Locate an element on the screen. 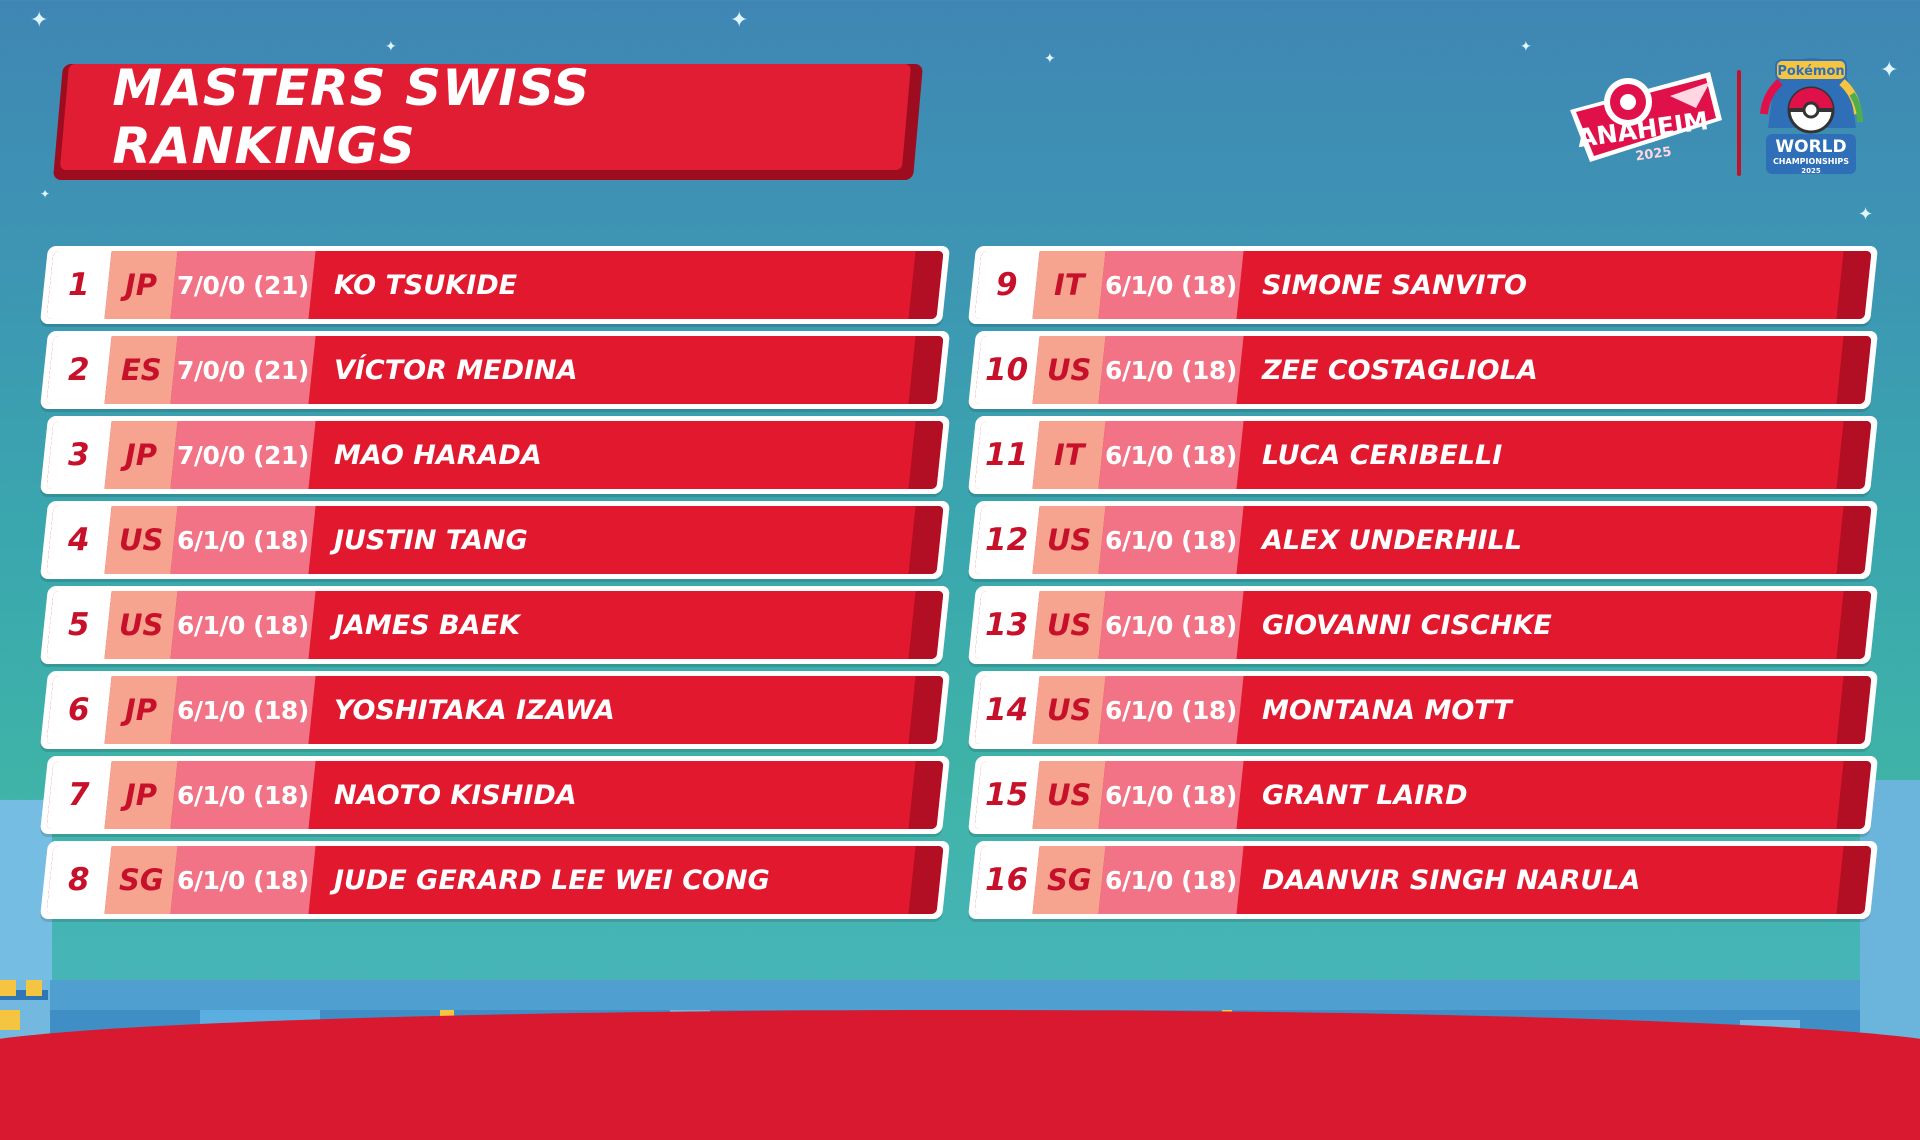 The image size is (1920, 1140). rank-cell: 8 is located at coordinates (79, 880).